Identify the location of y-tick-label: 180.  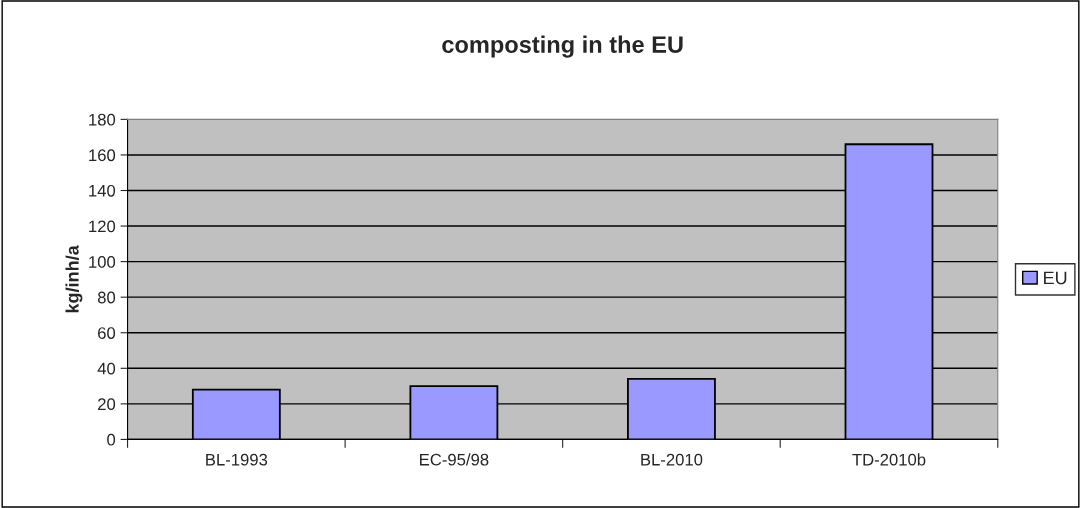
(102, 119).